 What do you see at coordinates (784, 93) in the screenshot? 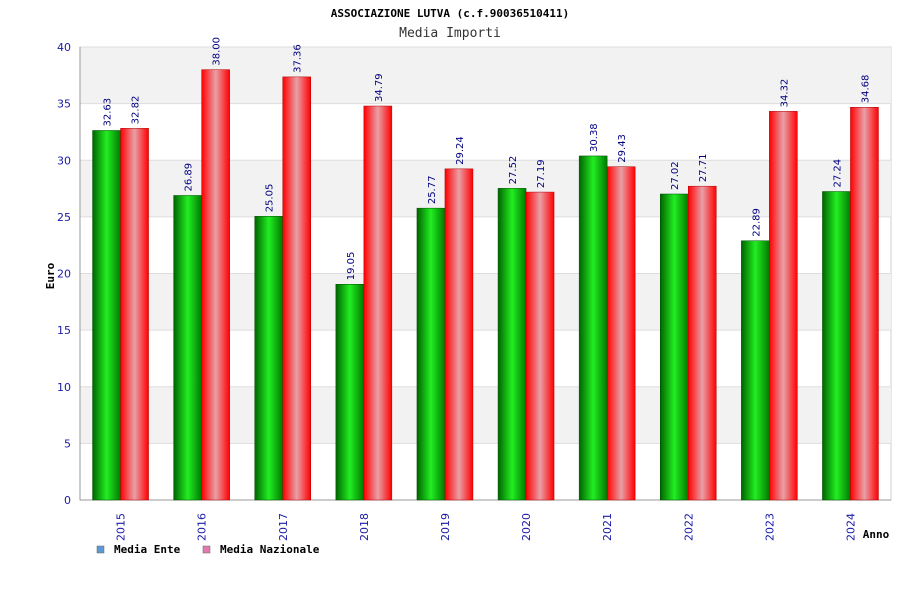
I see `data-label: 34.32` at bounding box center [784, 93].